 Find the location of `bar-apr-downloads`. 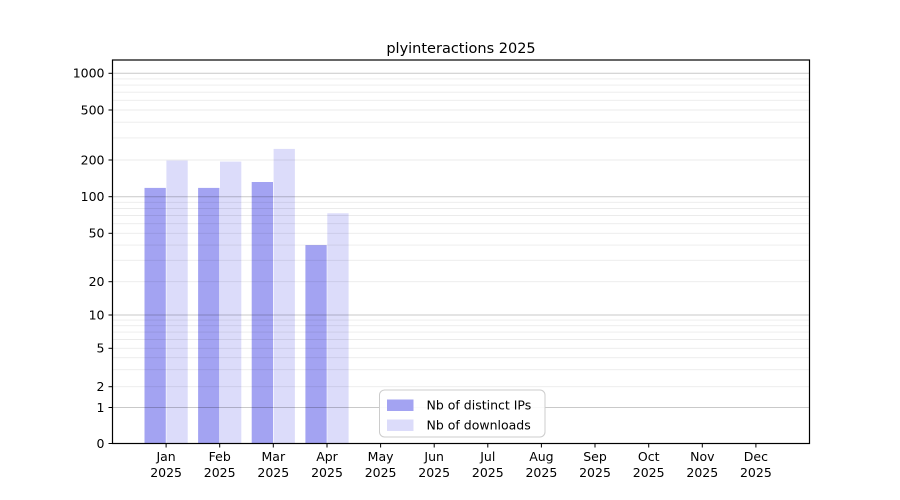

bar-apr-downloads is located at coordinates (338, 328).